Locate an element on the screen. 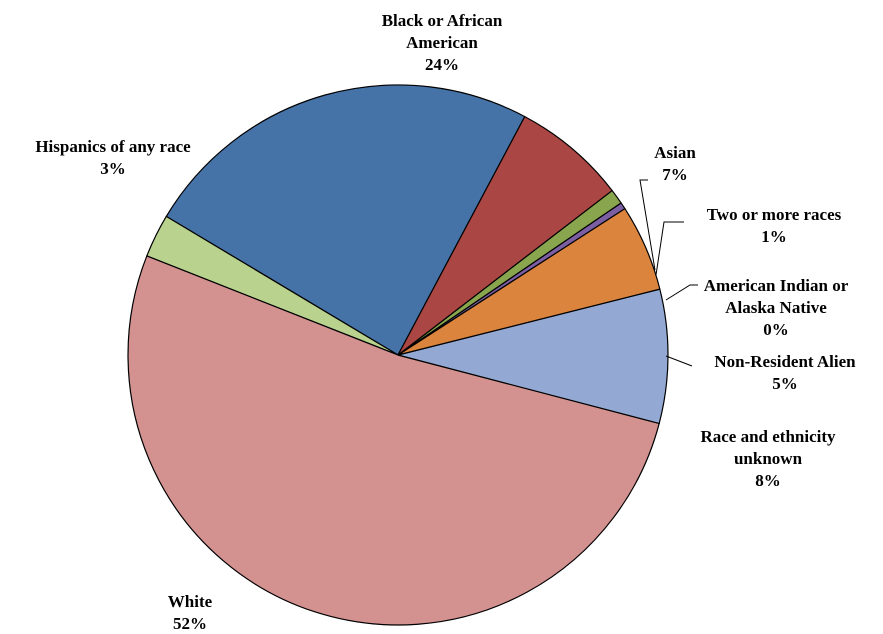  slice-name-label: American Indian or is located at coordinates (776, 285).